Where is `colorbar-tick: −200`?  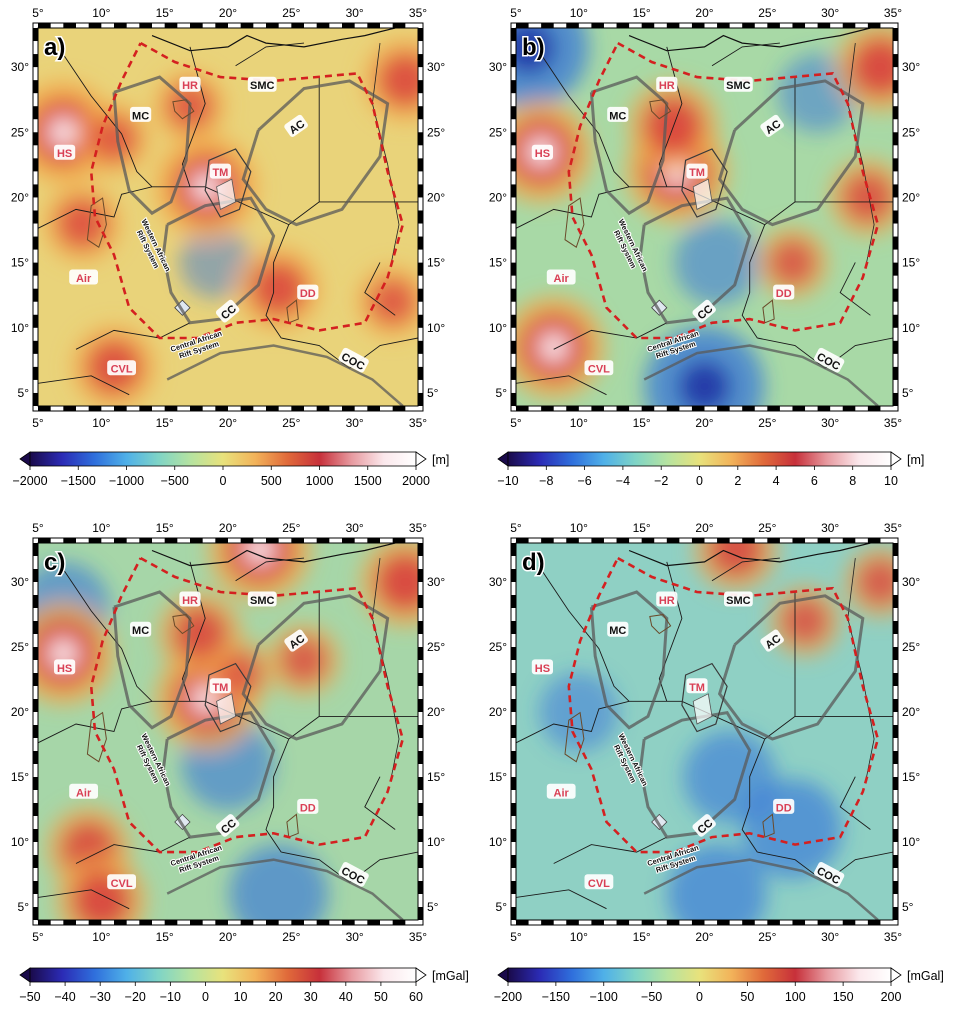
colorbar-tick: −200 is located at coordinates (508, 997).